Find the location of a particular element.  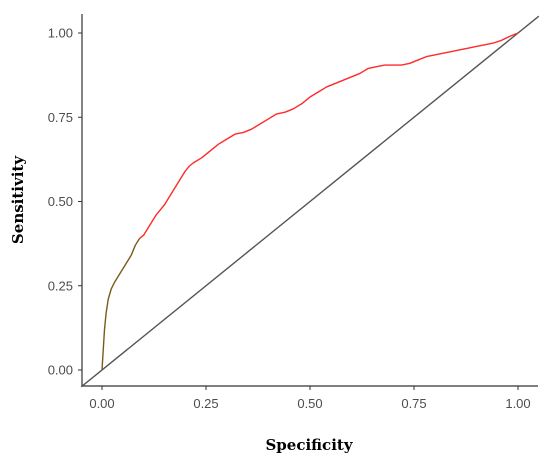

x-tick-label: 0.25 is located at coordinates (205, 403).